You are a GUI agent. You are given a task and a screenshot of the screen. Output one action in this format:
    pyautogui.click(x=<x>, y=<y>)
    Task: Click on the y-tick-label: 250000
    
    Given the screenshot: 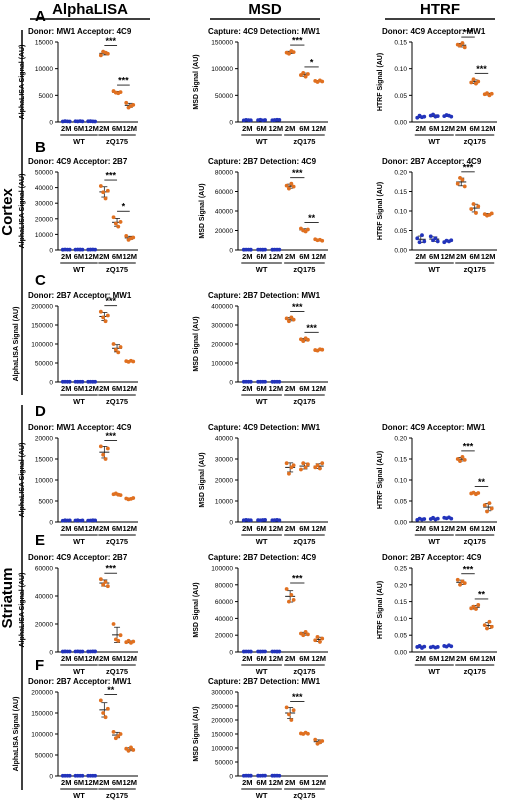 What is the action you would take?
    pyautogui.click(x=222, y=707)
    